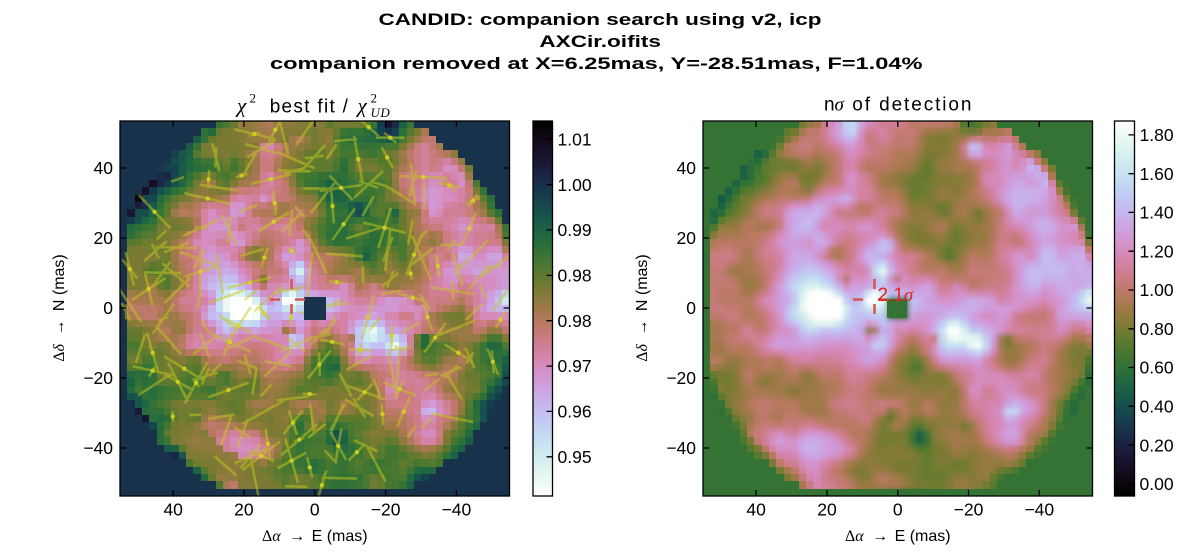  What do you see at coordinates (1157, 407) in the screenshot?
I see `svg-text: 0.40` at bounding box center [1157, 407].